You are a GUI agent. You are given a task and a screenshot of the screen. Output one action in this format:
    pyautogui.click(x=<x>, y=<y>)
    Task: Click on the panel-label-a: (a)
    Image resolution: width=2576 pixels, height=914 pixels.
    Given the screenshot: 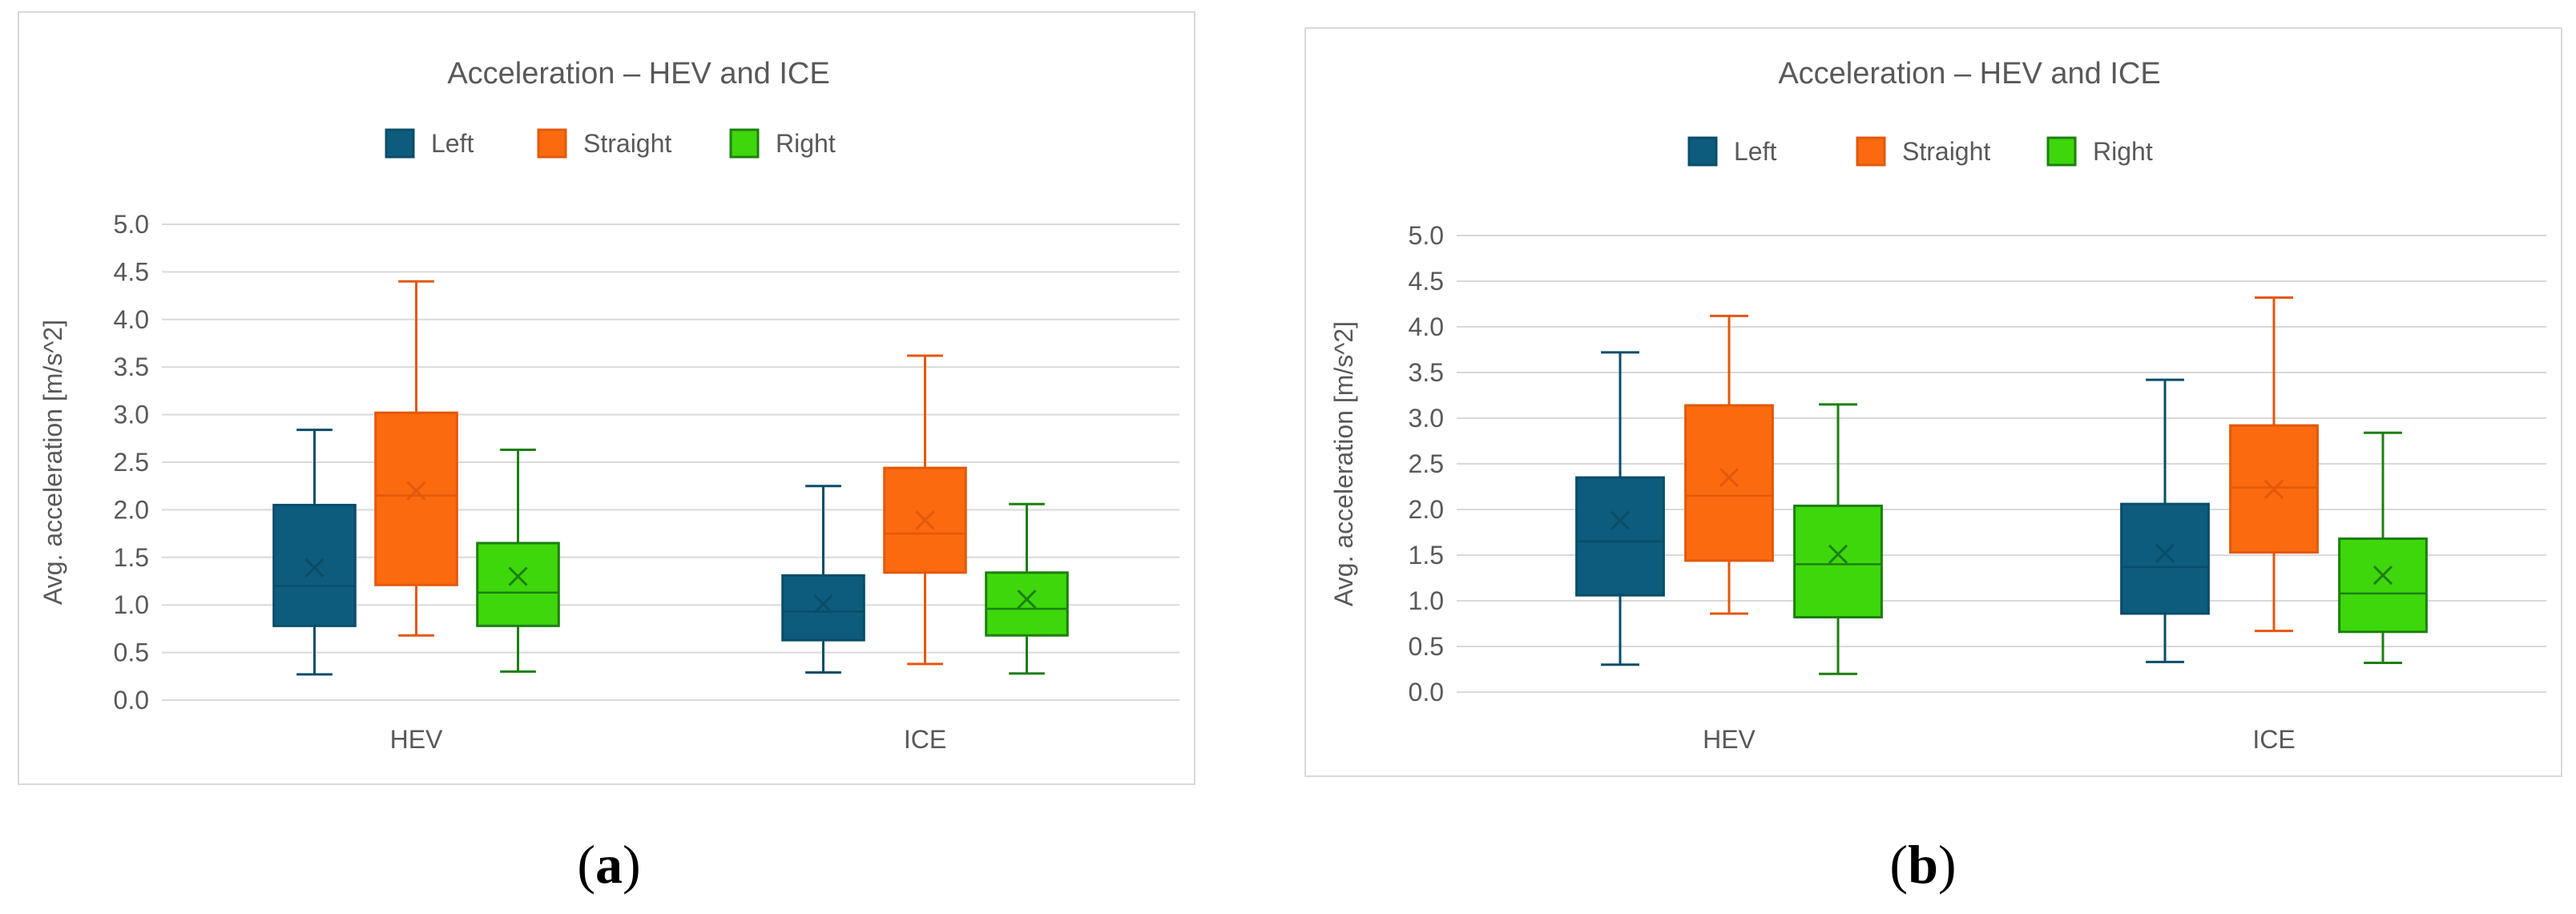 What is the action you would take?
    pyautogui.click(x=609, y=865)
    